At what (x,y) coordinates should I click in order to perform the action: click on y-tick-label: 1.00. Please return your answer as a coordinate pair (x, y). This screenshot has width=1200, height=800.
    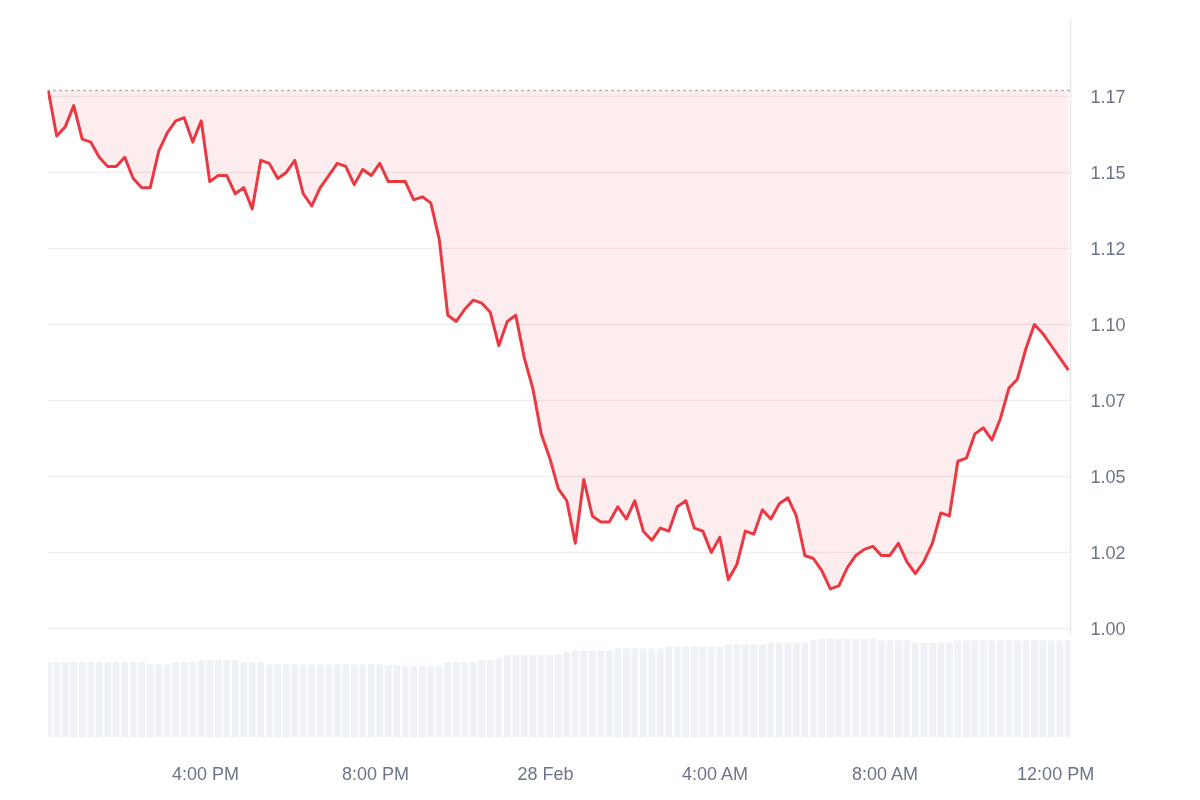
    Looking at the image, I should click on (1108, 628).